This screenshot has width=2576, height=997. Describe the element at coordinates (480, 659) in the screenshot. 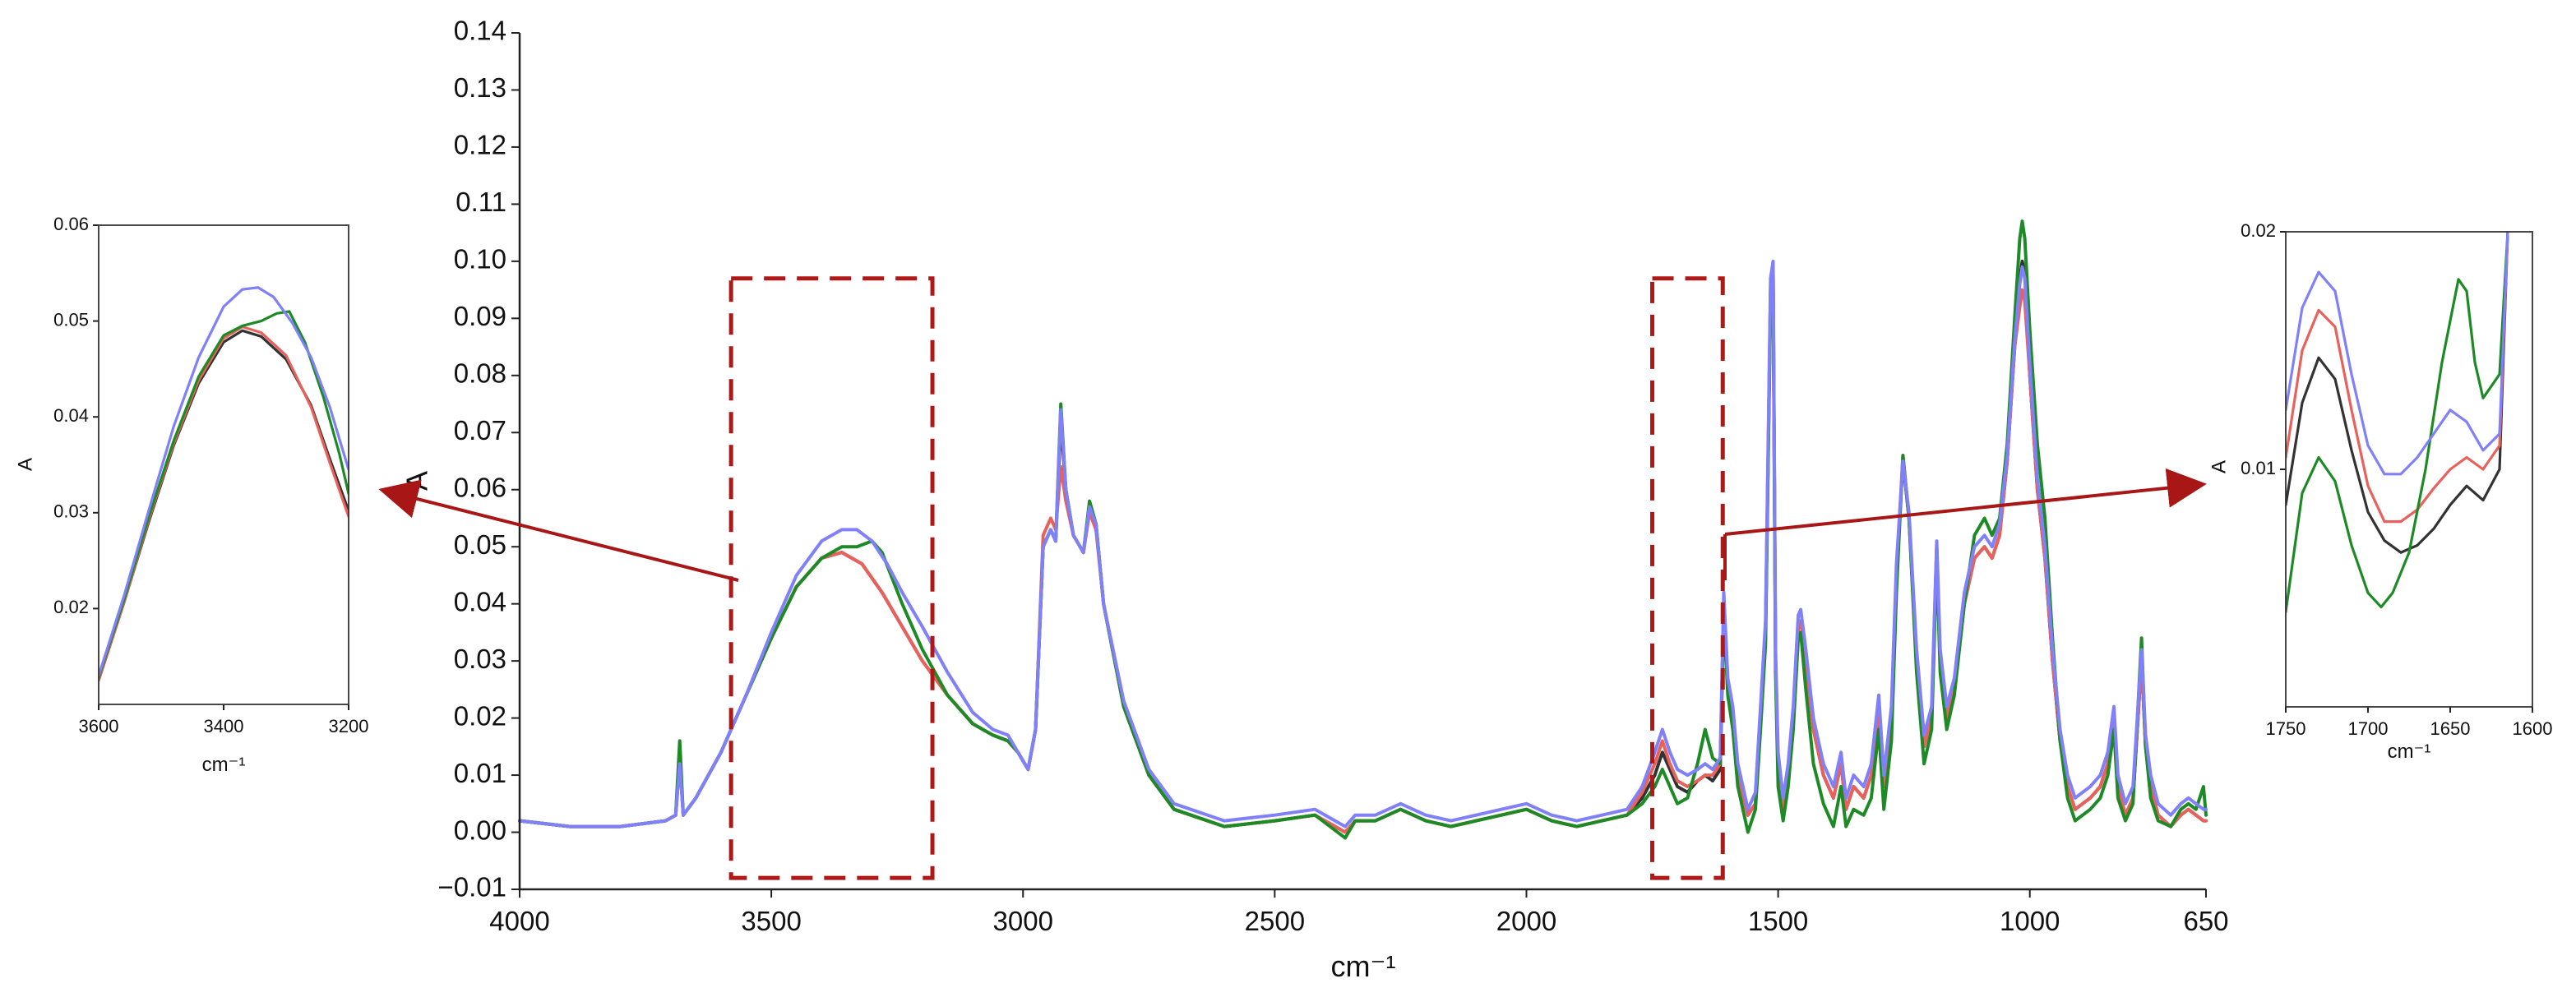

I see `main-y-tick-label: 0.03` at that location.